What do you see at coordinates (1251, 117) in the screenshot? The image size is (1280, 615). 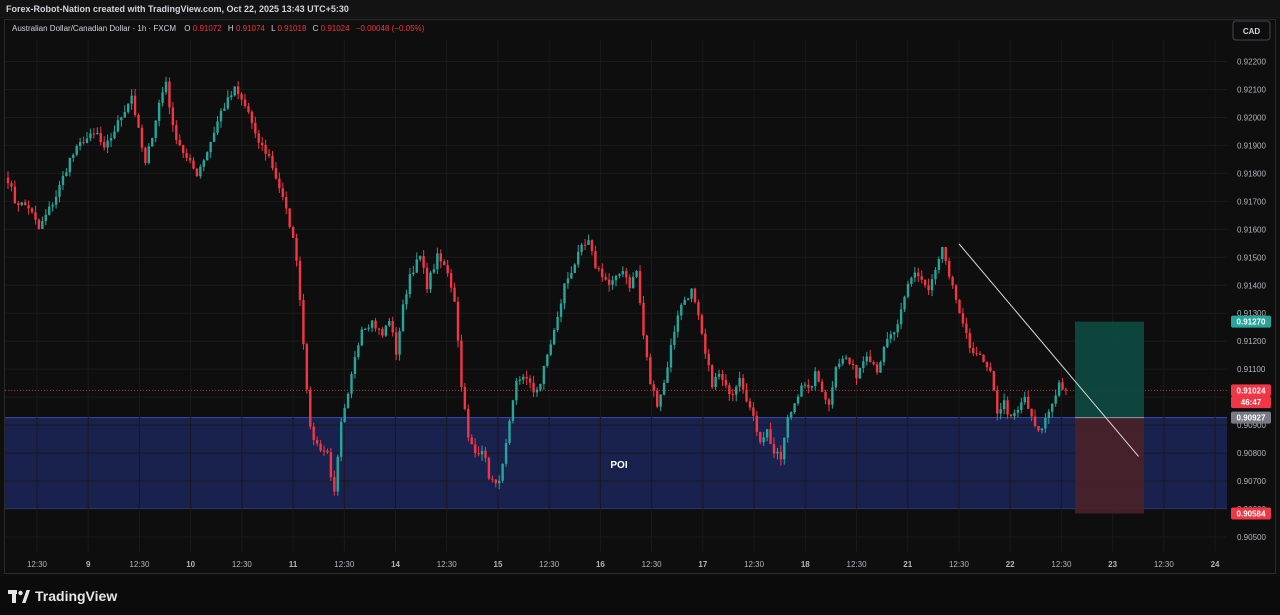 I see `y-tick-label: 0.92000` at bounding box center [1251, 117].